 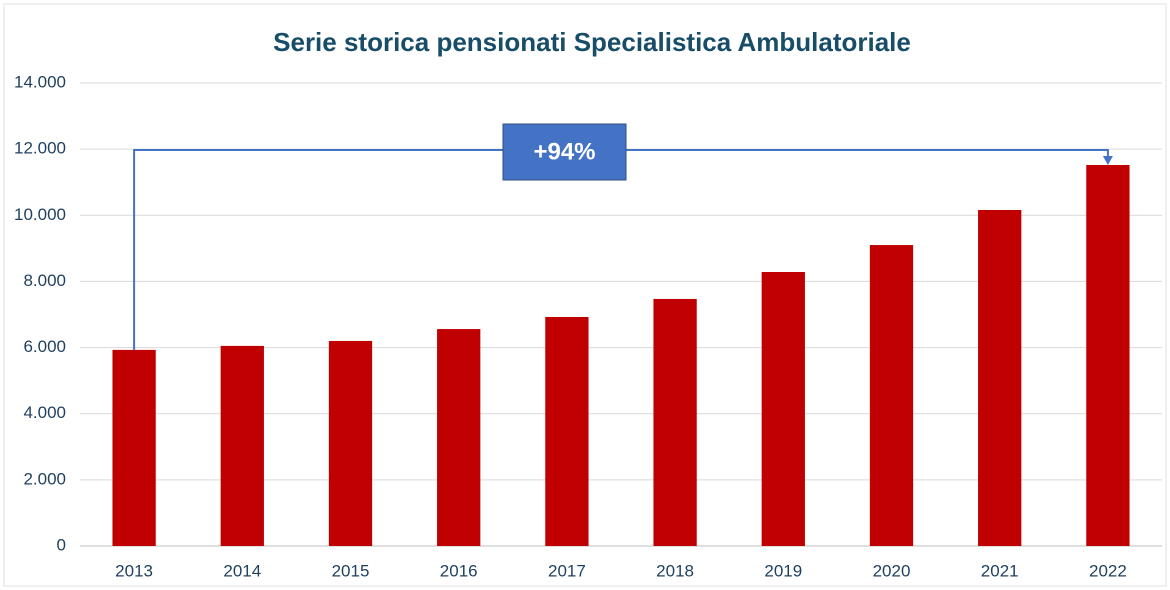 What do you see at coordinates (40, 148) in the screenshot?
I see `y-tick-label: 12.000` at bounding box center [40, 148].